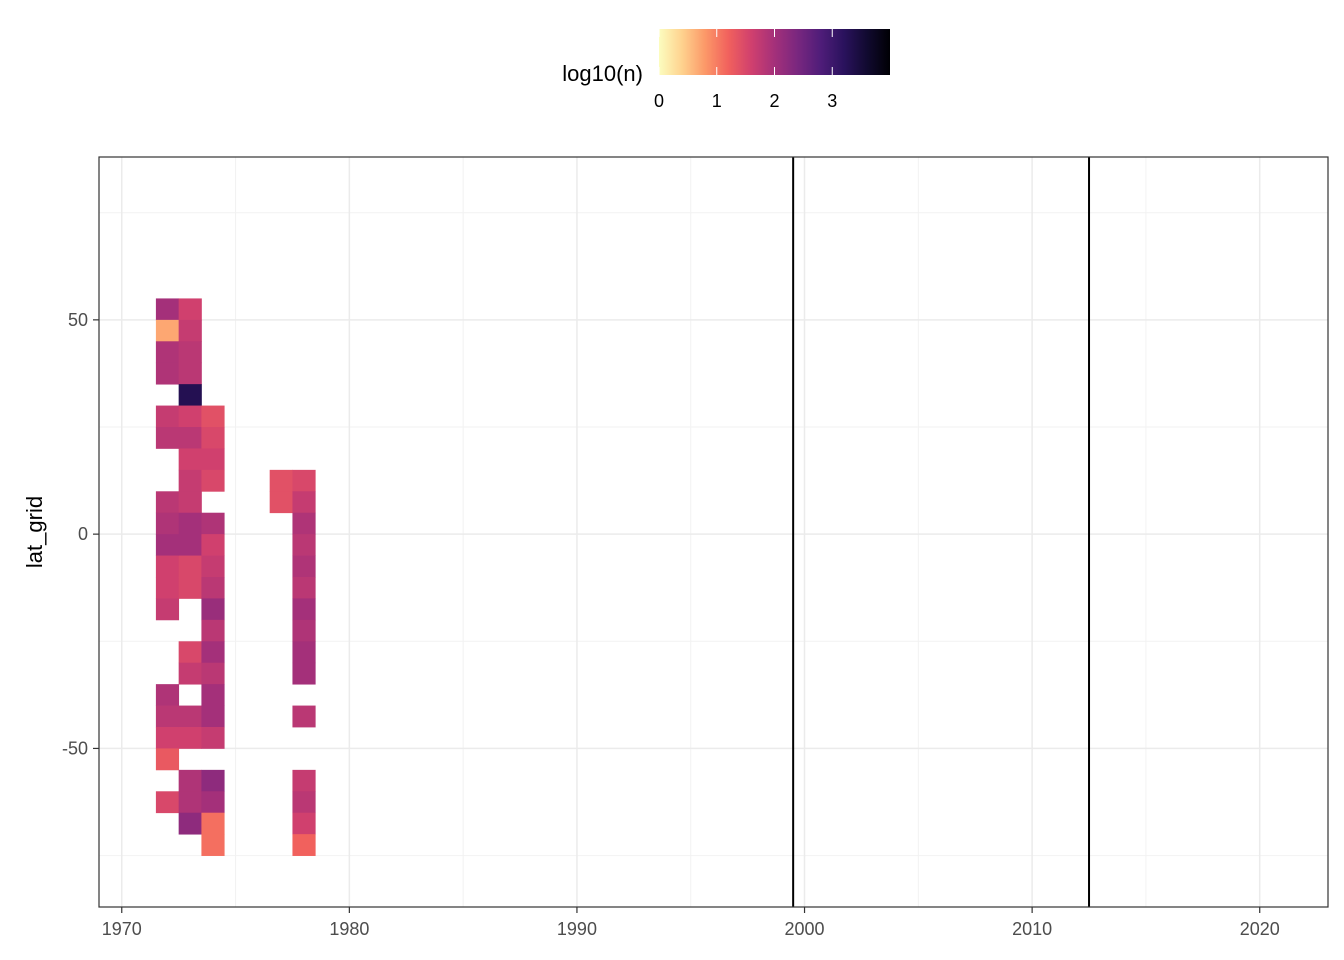  Describe the element at coordinates (1032, 929) in the screenshot. I see `x-tick-label: 2010` at that location.